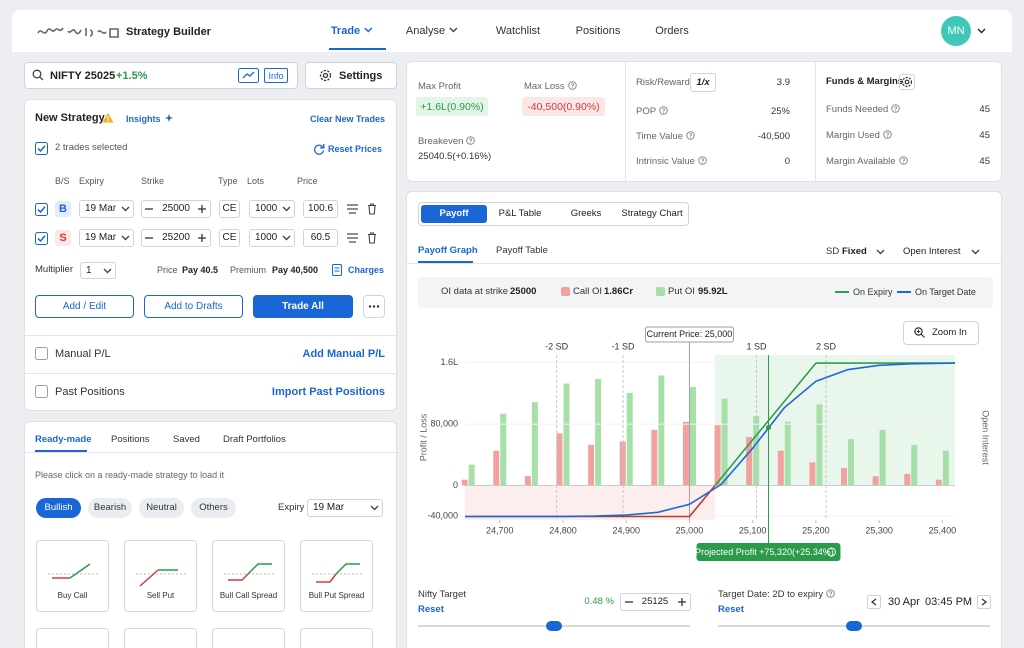 Image resolution: width=1024 pixels, height=648 pixels. What do you see at coordinates (83, 76) in the screenshot?
I see `symbol: NIFTY 25025` at bounding box center [83, 76].